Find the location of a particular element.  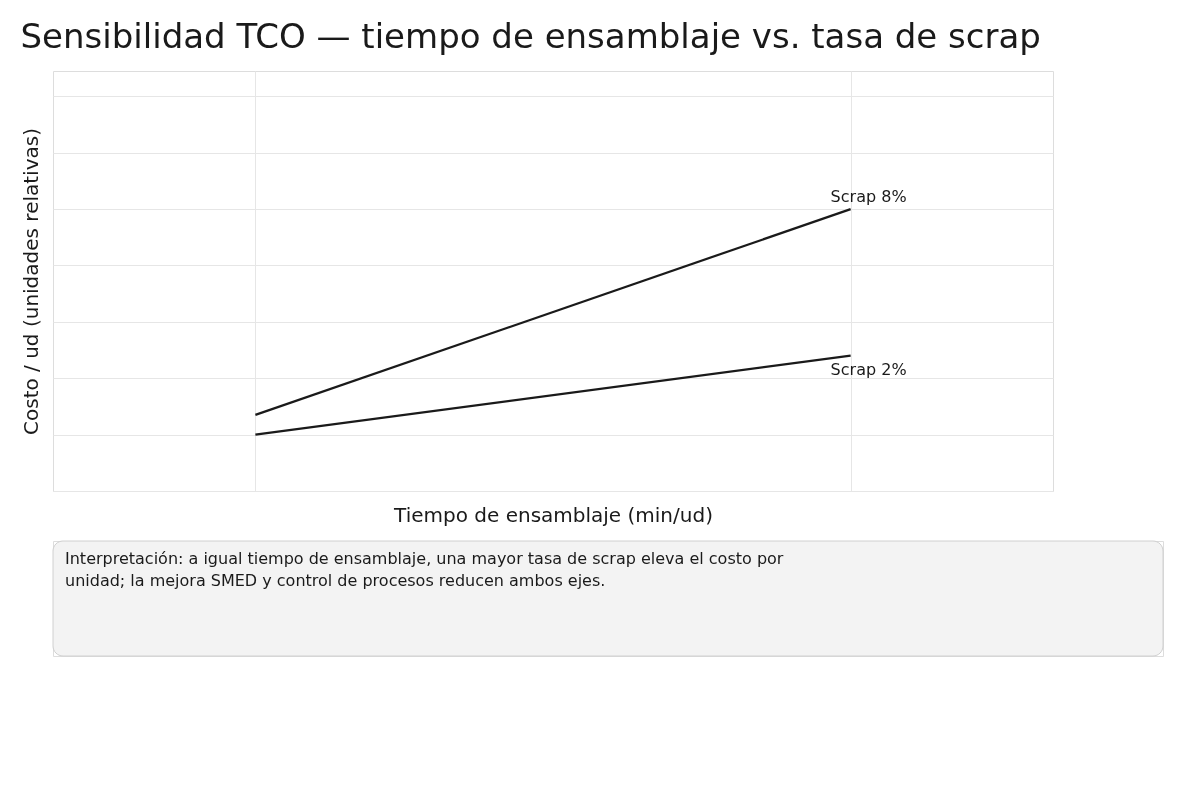

series-label: Scrap 2% is located at coordinates (868, 369).